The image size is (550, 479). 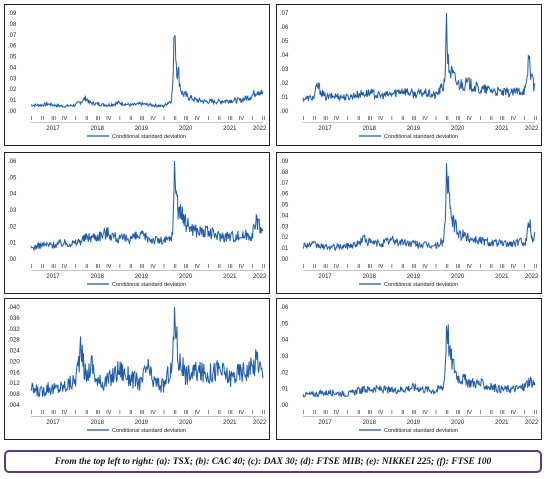 What do you see at coordinates (14, 352) in the screenshot?
I see `y-tick-label: .024` at bounding box center [14, 352].